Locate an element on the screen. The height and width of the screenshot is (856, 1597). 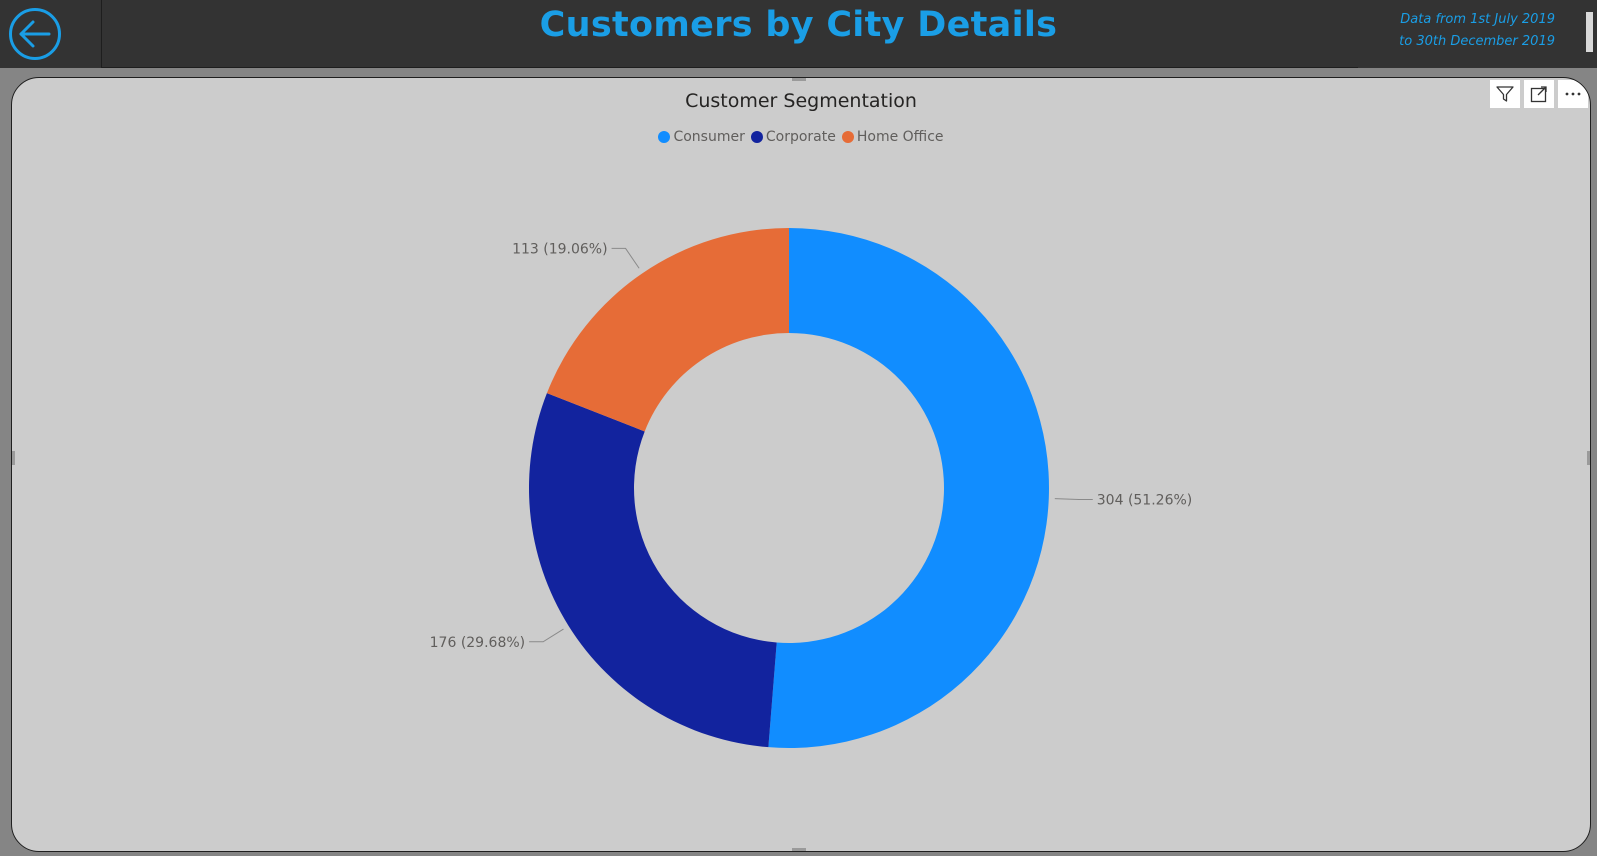
date-range-line-2: to 30th December 2019 is located at coordinates (1477, 41).